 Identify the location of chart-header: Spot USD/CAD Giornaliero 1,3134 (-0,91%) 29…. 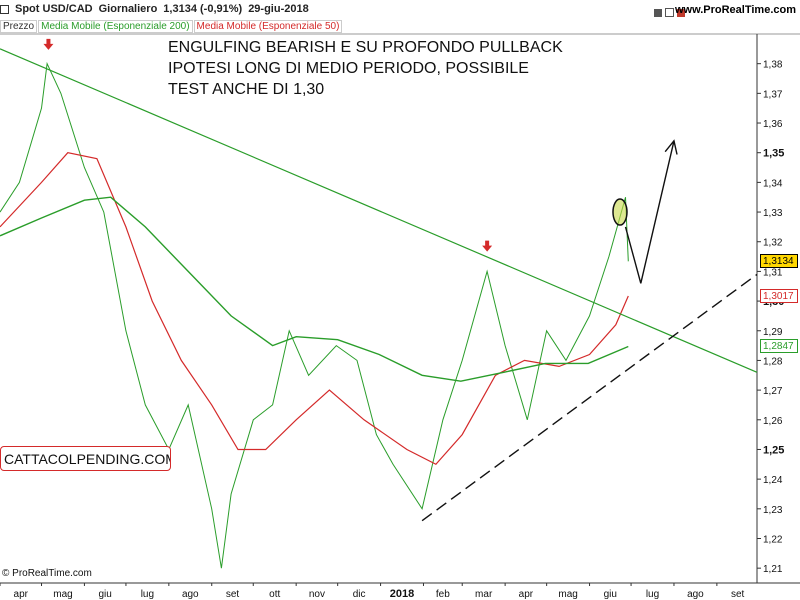
(157, 9).